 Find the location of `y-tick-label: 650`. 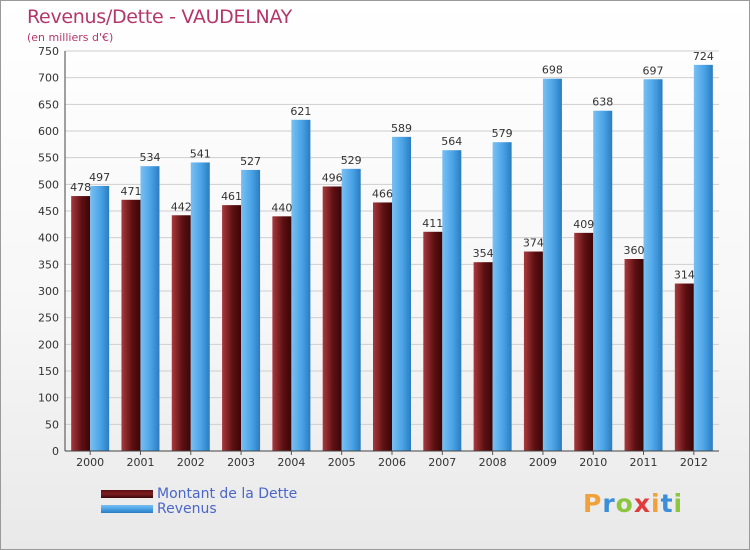

y-tick-label: 650 is located at coordinates (48, 104).